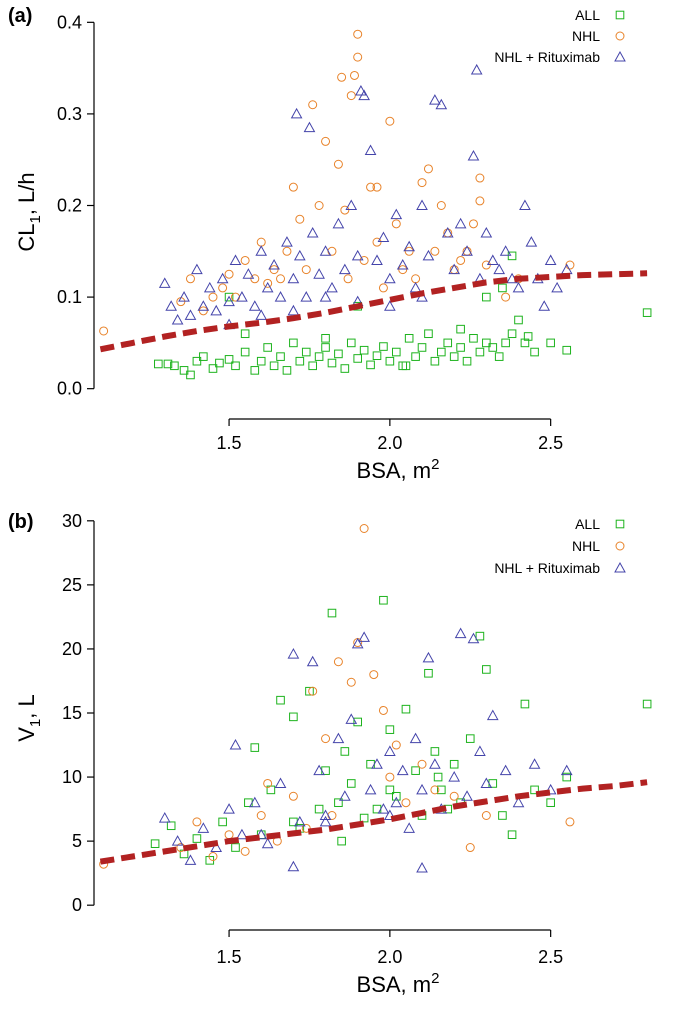 The height and width of the screenshot is (1011, 685). Describe the element at coordinates (72, 649) in the screenshot. I see `y-tick-label: 20` at that location.